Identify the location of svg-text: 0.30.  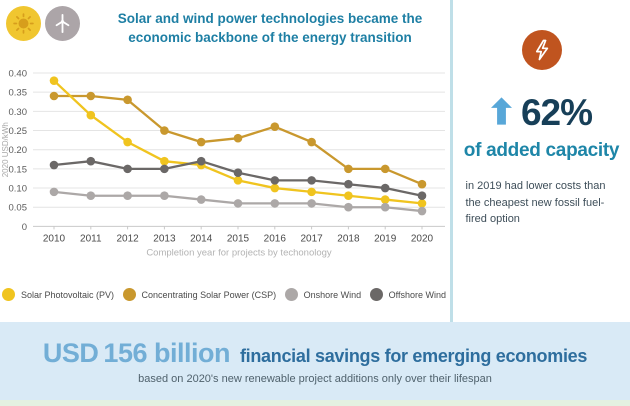
(18, 112).